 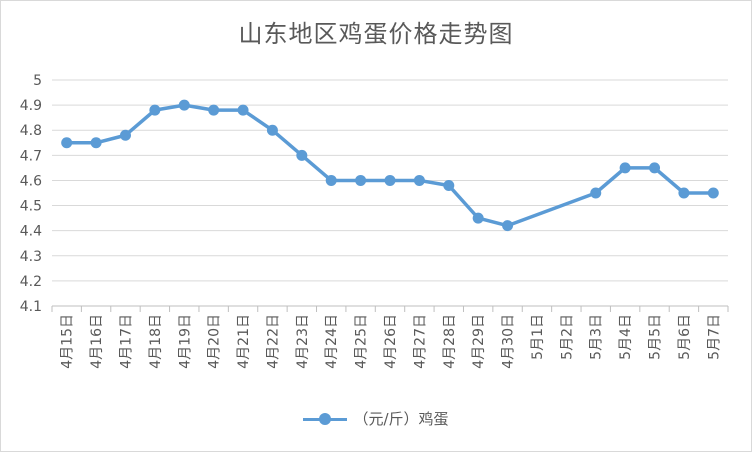 What do you see at coordinates (376, 34) in the screenshot?
I see `chart-title: 山东地区鸡蛋价格走势图` at bounding box center [376, 34].